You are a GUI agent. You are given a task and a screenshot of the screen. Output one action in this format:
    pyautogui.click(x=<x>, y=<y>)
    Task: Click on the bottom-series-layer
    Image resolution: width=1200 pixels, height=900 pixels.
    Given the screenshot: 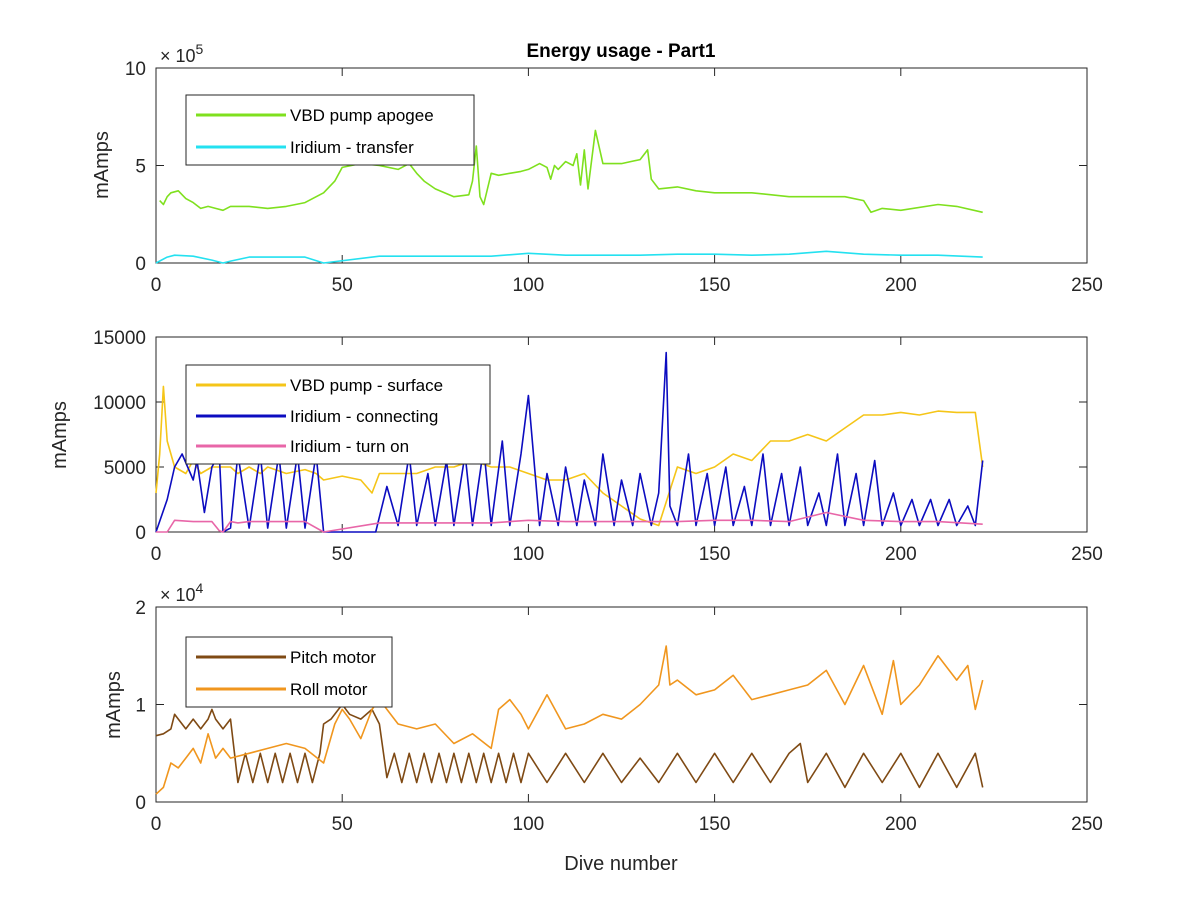 What is the action you would take?
    pyautogui.click(x=569, y=720)
    